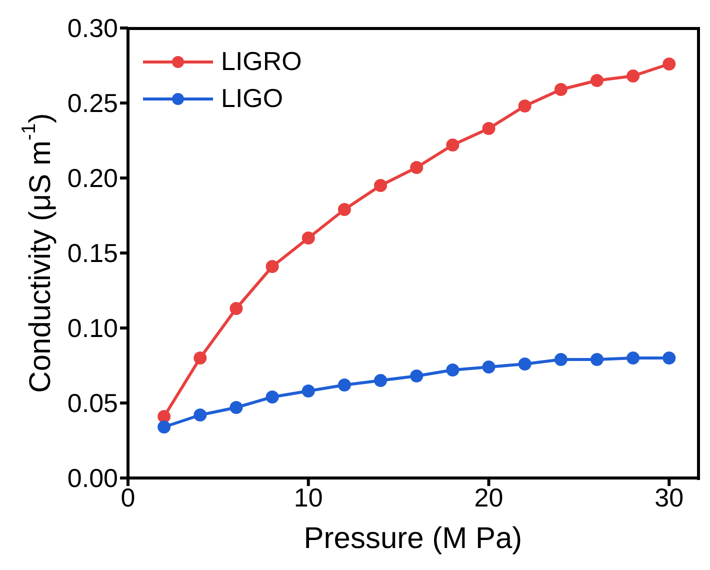  What do you see at coordinates (261, 61) in the screenshot?
I see `legend-label: LIGRO` at bounding box center [261, 61].